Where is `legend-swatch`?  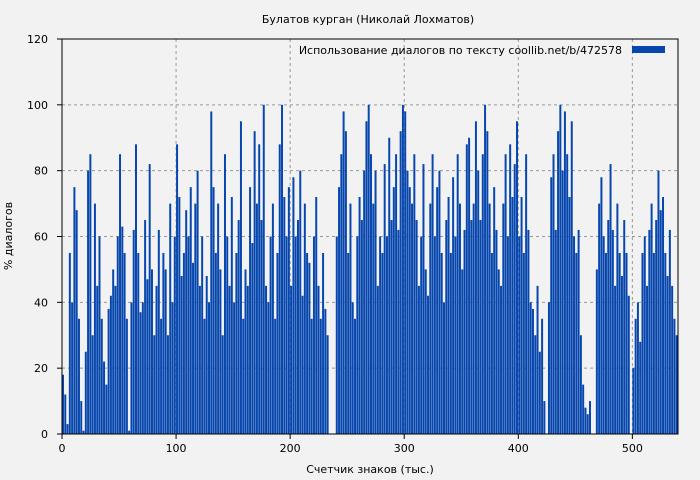
legend-swatch is located at coordinates (648, 49).